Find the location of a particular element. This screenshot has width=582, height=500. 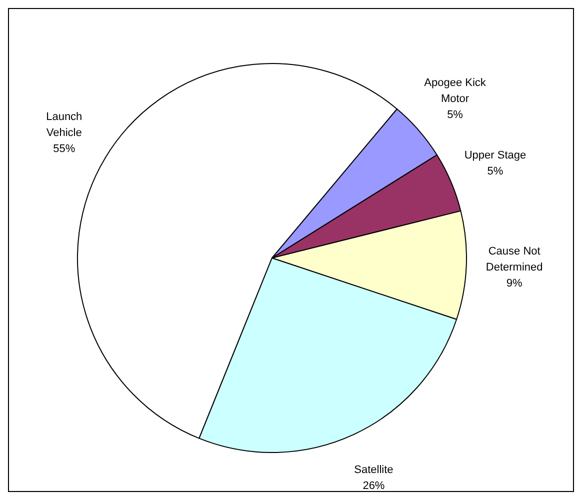

slice-label: Satellite is located at coordinates (374, 470).